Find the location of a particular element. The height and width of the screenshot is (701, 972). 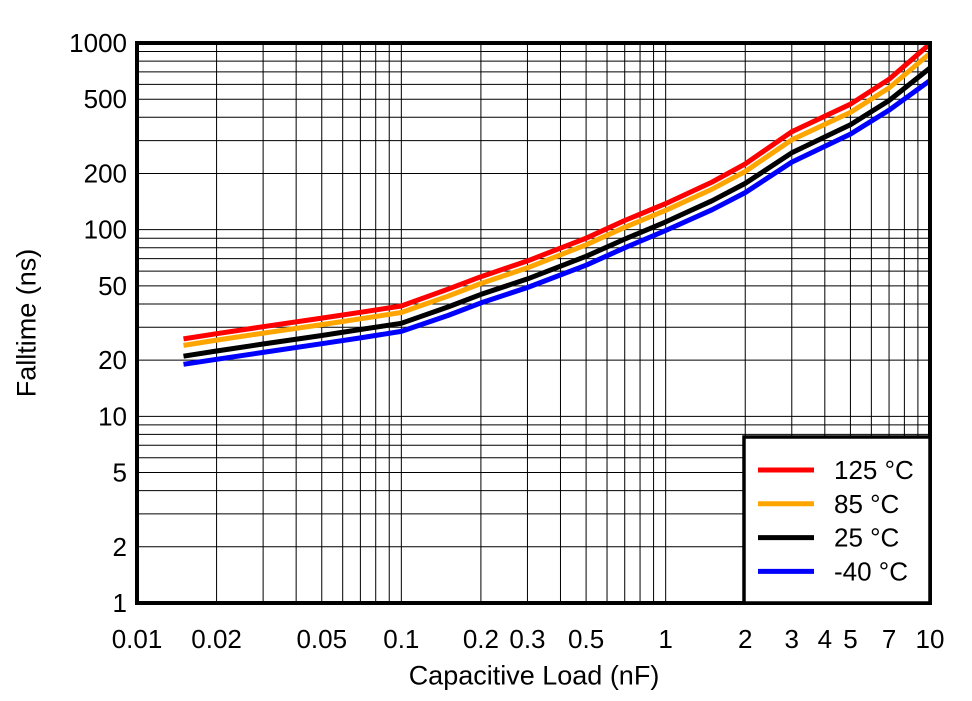

x-tick-label: 4 is located at coordinates (825, 639).